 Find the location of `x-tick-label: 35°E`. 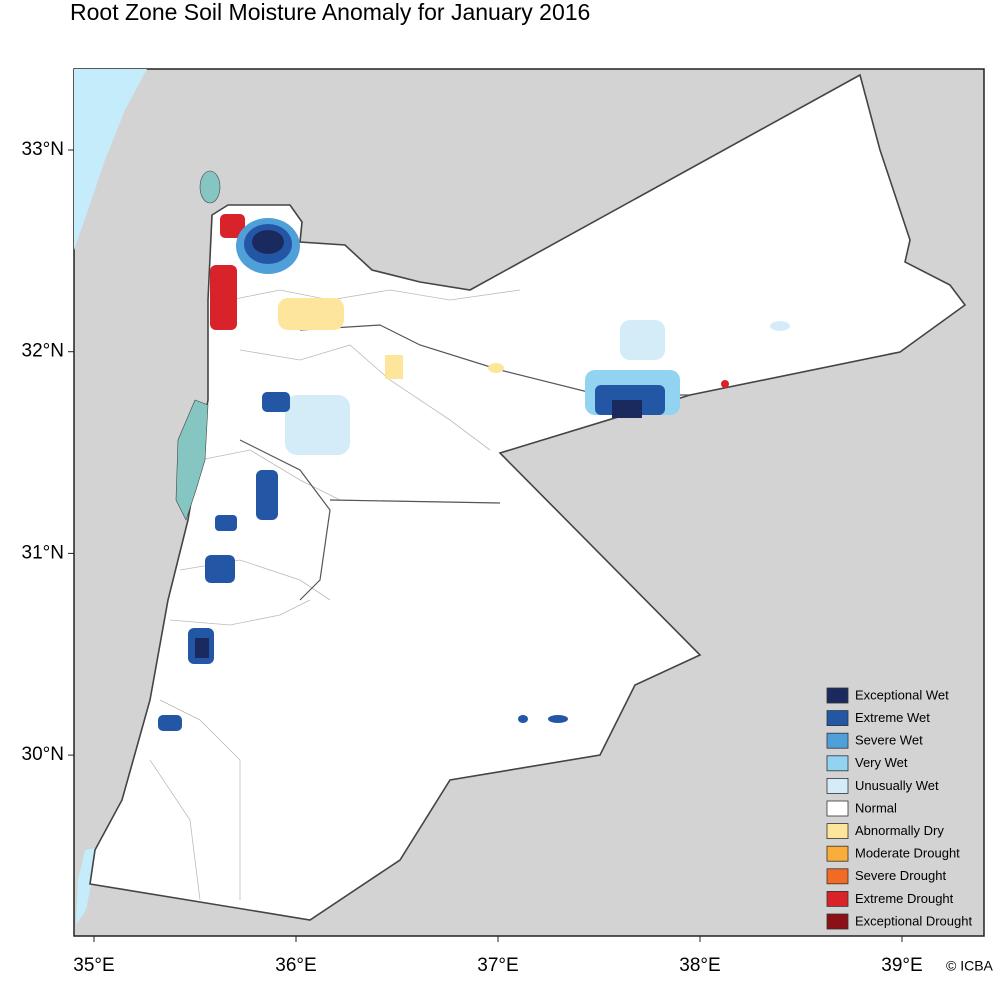

x-tick-label: 35°E is located at coordinates (93, 965).